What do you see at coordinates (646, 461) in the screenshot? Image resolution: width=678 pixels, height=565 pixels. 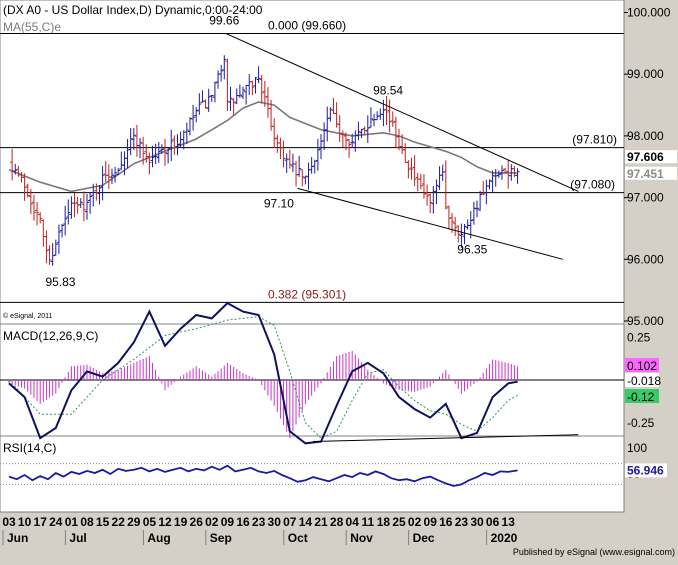 I see `rsi-axis: 1005056.946` at bounding box center [646, 461].